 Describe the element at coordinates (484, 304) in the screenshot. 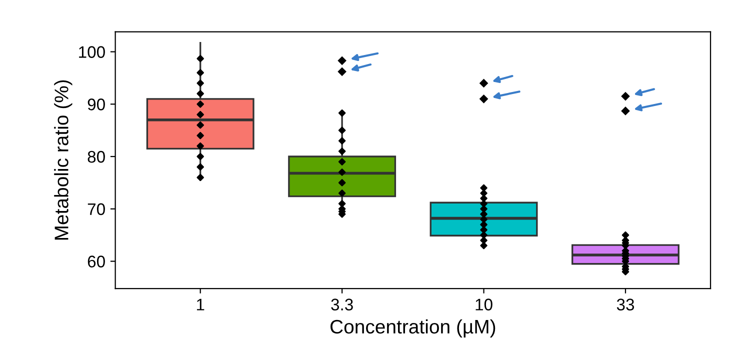

I see `x-tick-label: 10` at that location.